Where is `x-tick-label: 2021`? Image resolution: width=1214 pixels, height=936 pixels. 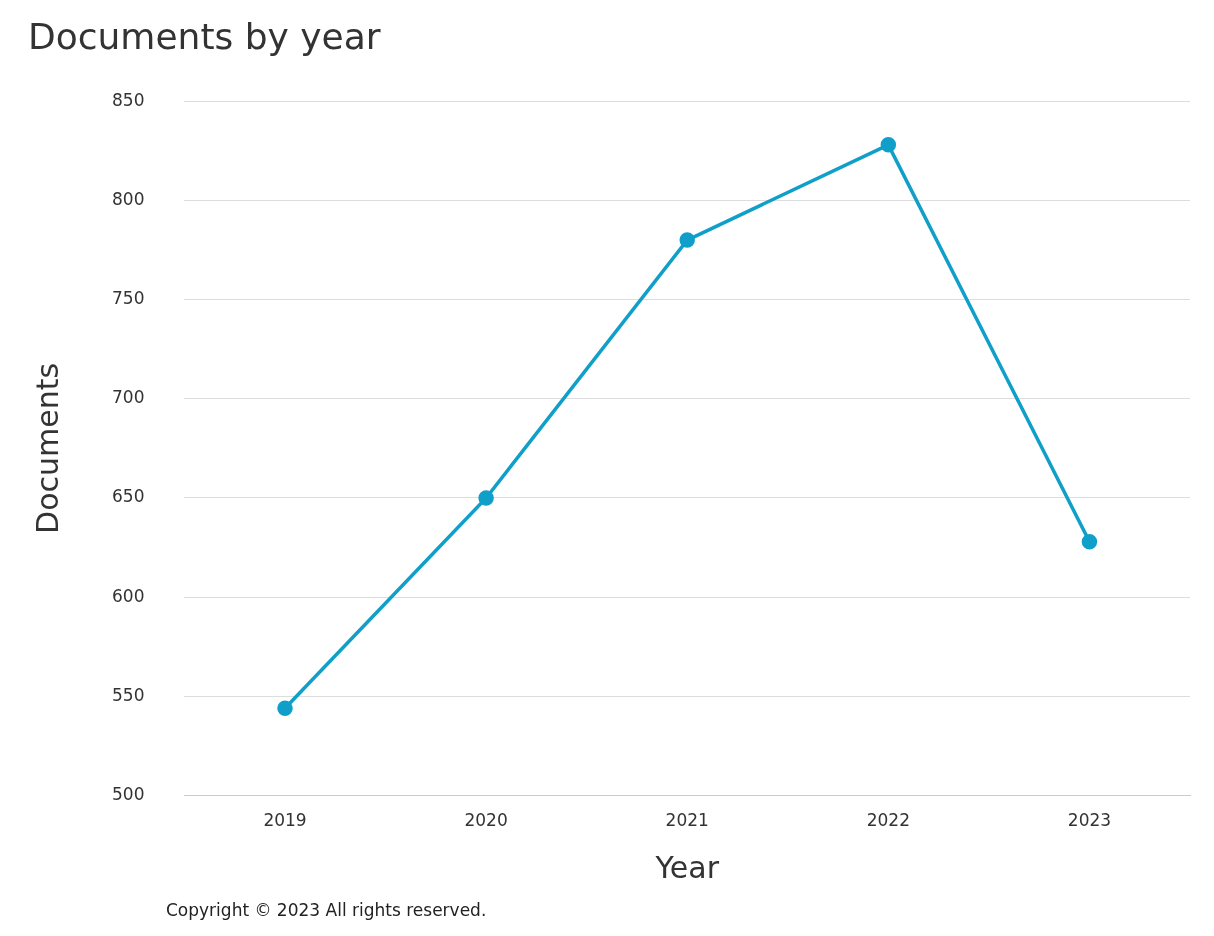
x-tick-label: 2021 is located at coordinates (687, 820).